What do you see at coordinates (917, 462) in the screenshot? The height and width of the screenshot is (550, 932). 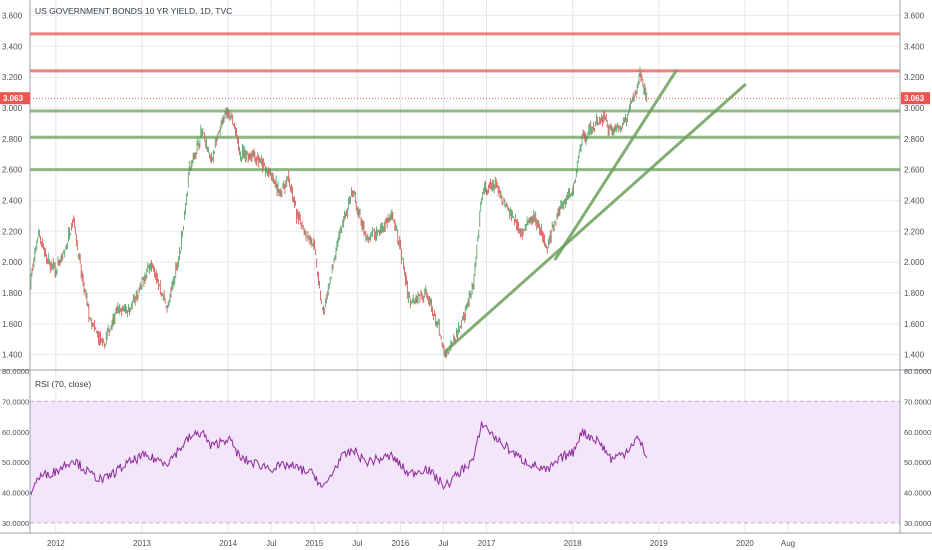 I see `rsi-y-tick-label-right: 50.0000` at bounding box center [917, 462].